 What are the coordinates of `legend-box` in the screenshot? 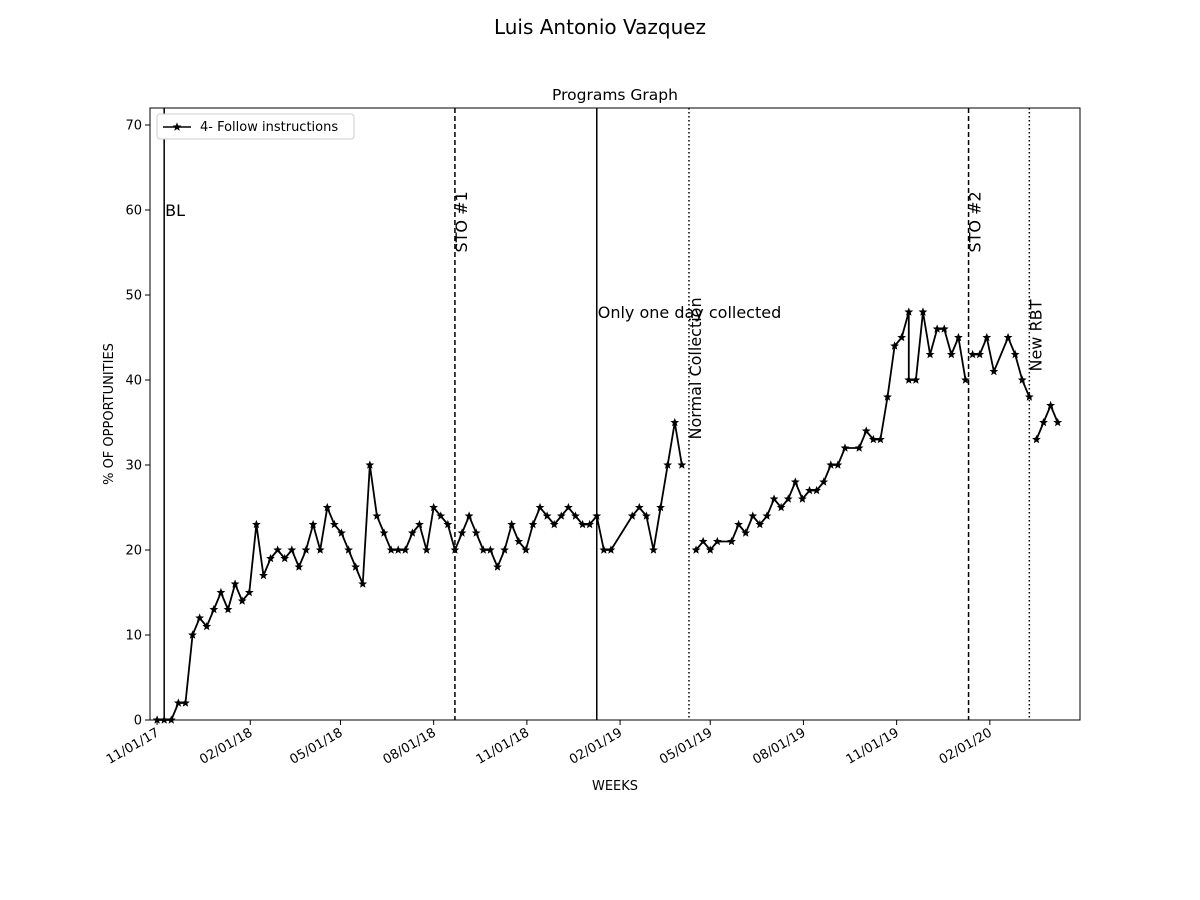 It's located at (255, 126).